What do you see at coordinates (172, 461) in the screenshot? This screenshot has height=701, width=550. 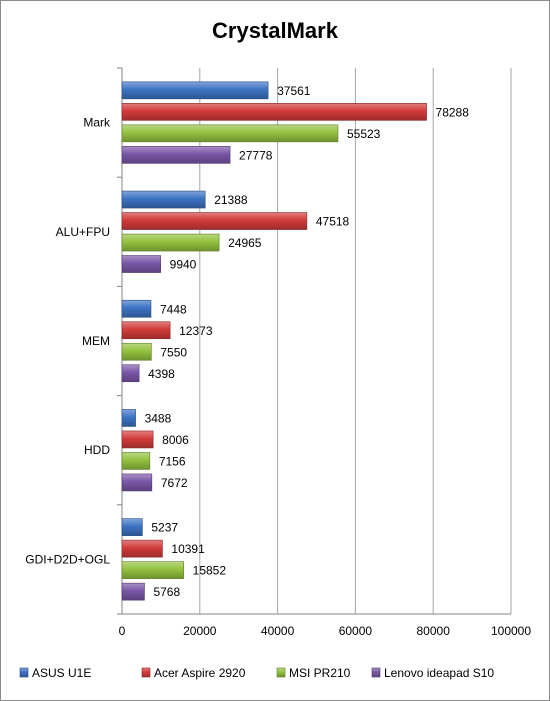 I see `data-label: 7156` at bounding box center [172, 461].